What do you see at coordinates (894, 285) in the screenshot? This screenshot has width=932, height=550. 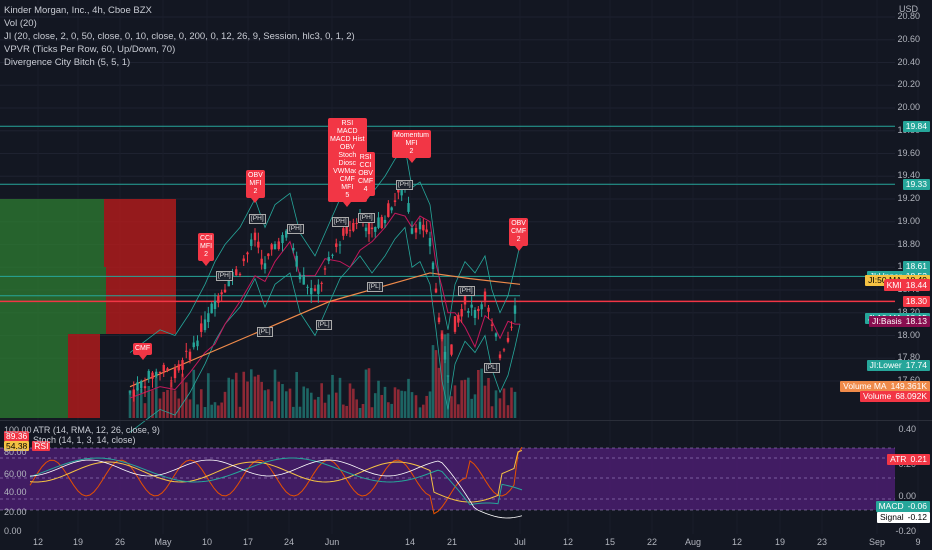 I see `price-label-name: KMI` at bounding box center [894, 285].